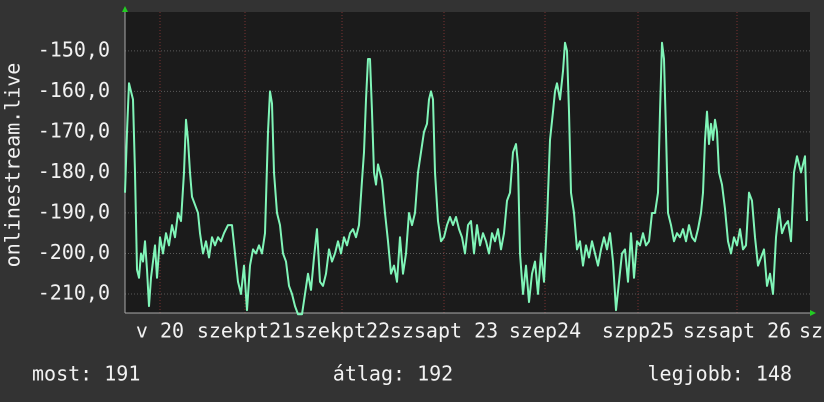  I want to click on x-tick-label: szsapt 23, so click(444, 331).